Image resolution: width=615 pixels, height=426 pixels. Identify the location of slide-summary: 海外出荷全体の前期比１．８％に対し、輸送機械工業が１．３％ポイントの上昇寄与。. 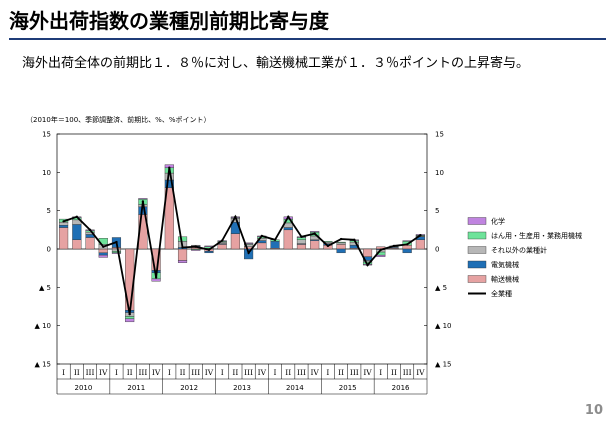
(276, 63).